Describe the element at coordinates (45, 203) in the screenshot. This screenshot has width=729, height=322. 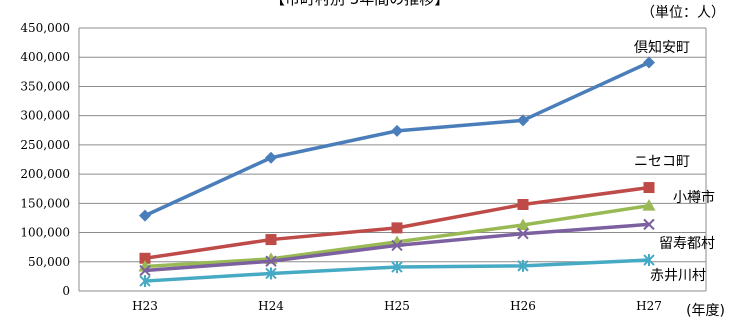
I see `y-tick-label: 150,000` at that location.